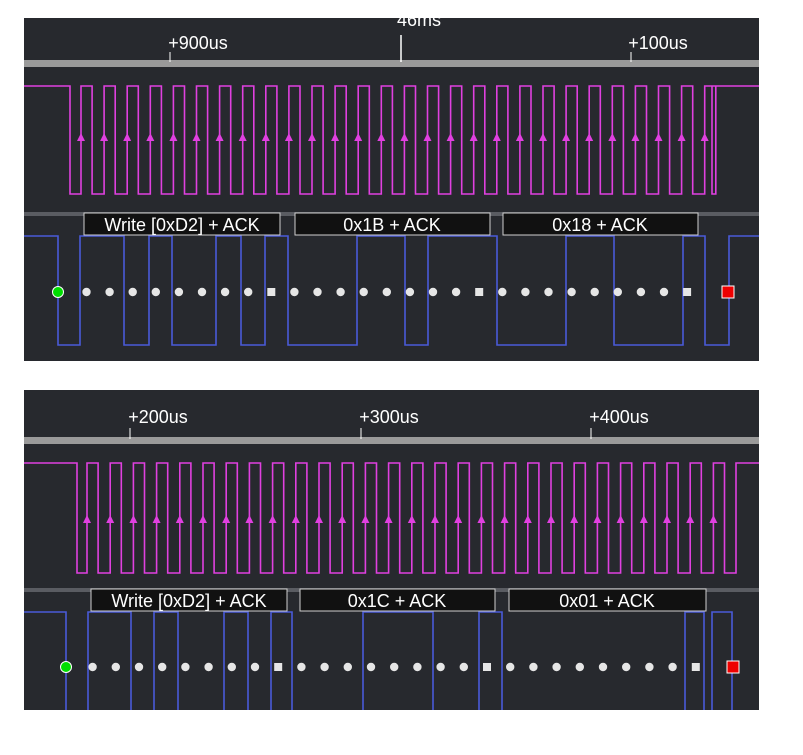 The height and width of the screenshot is (755, 803). What do you see at coordinates (66, 667) in the screenshot?
I see `start-condition-marker` at bounding box center [66, 667].